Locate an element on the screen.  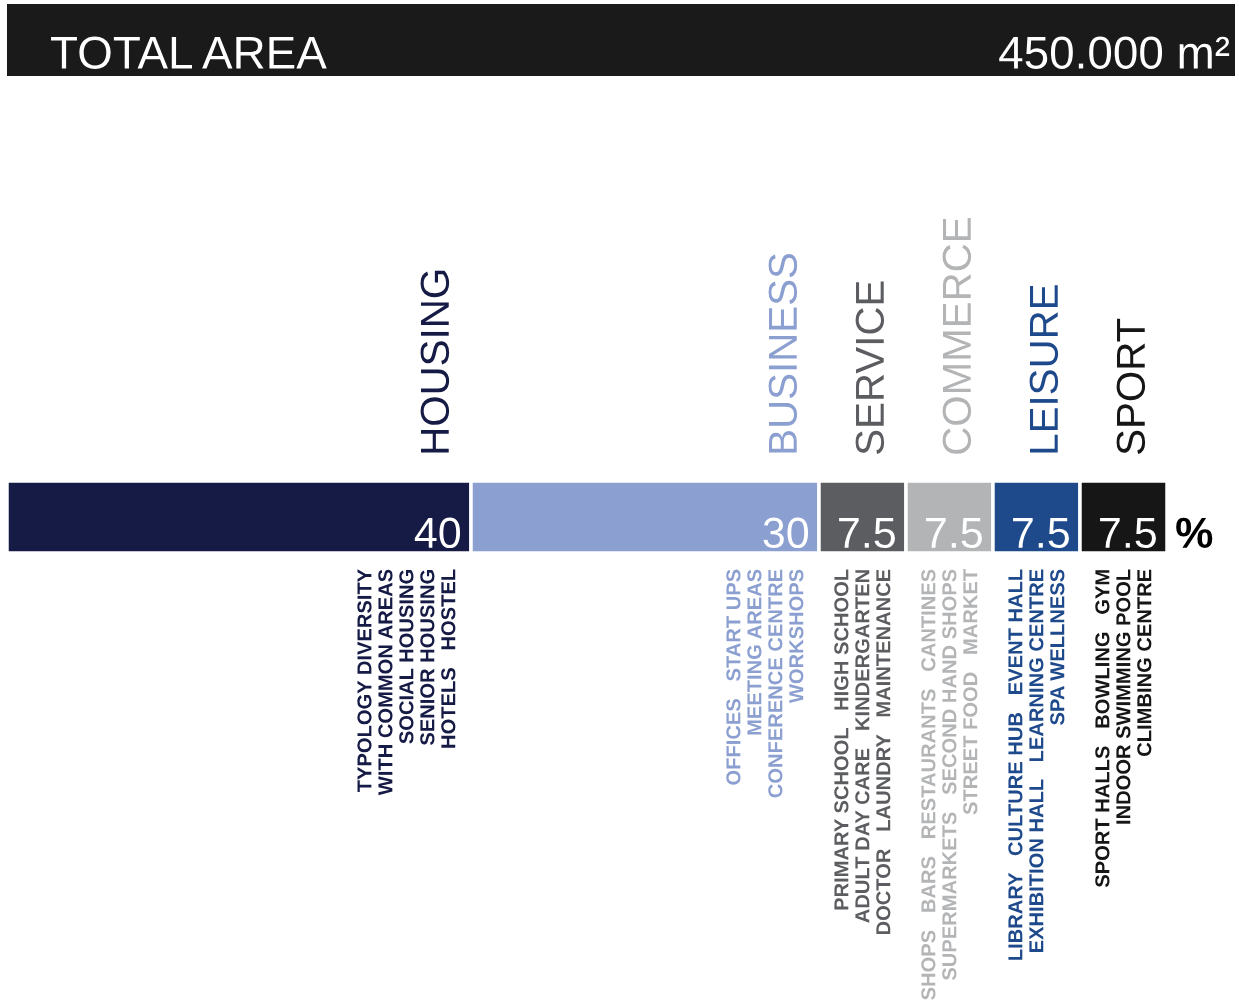
text: COMMERCE is located at coordinates (957, 336).